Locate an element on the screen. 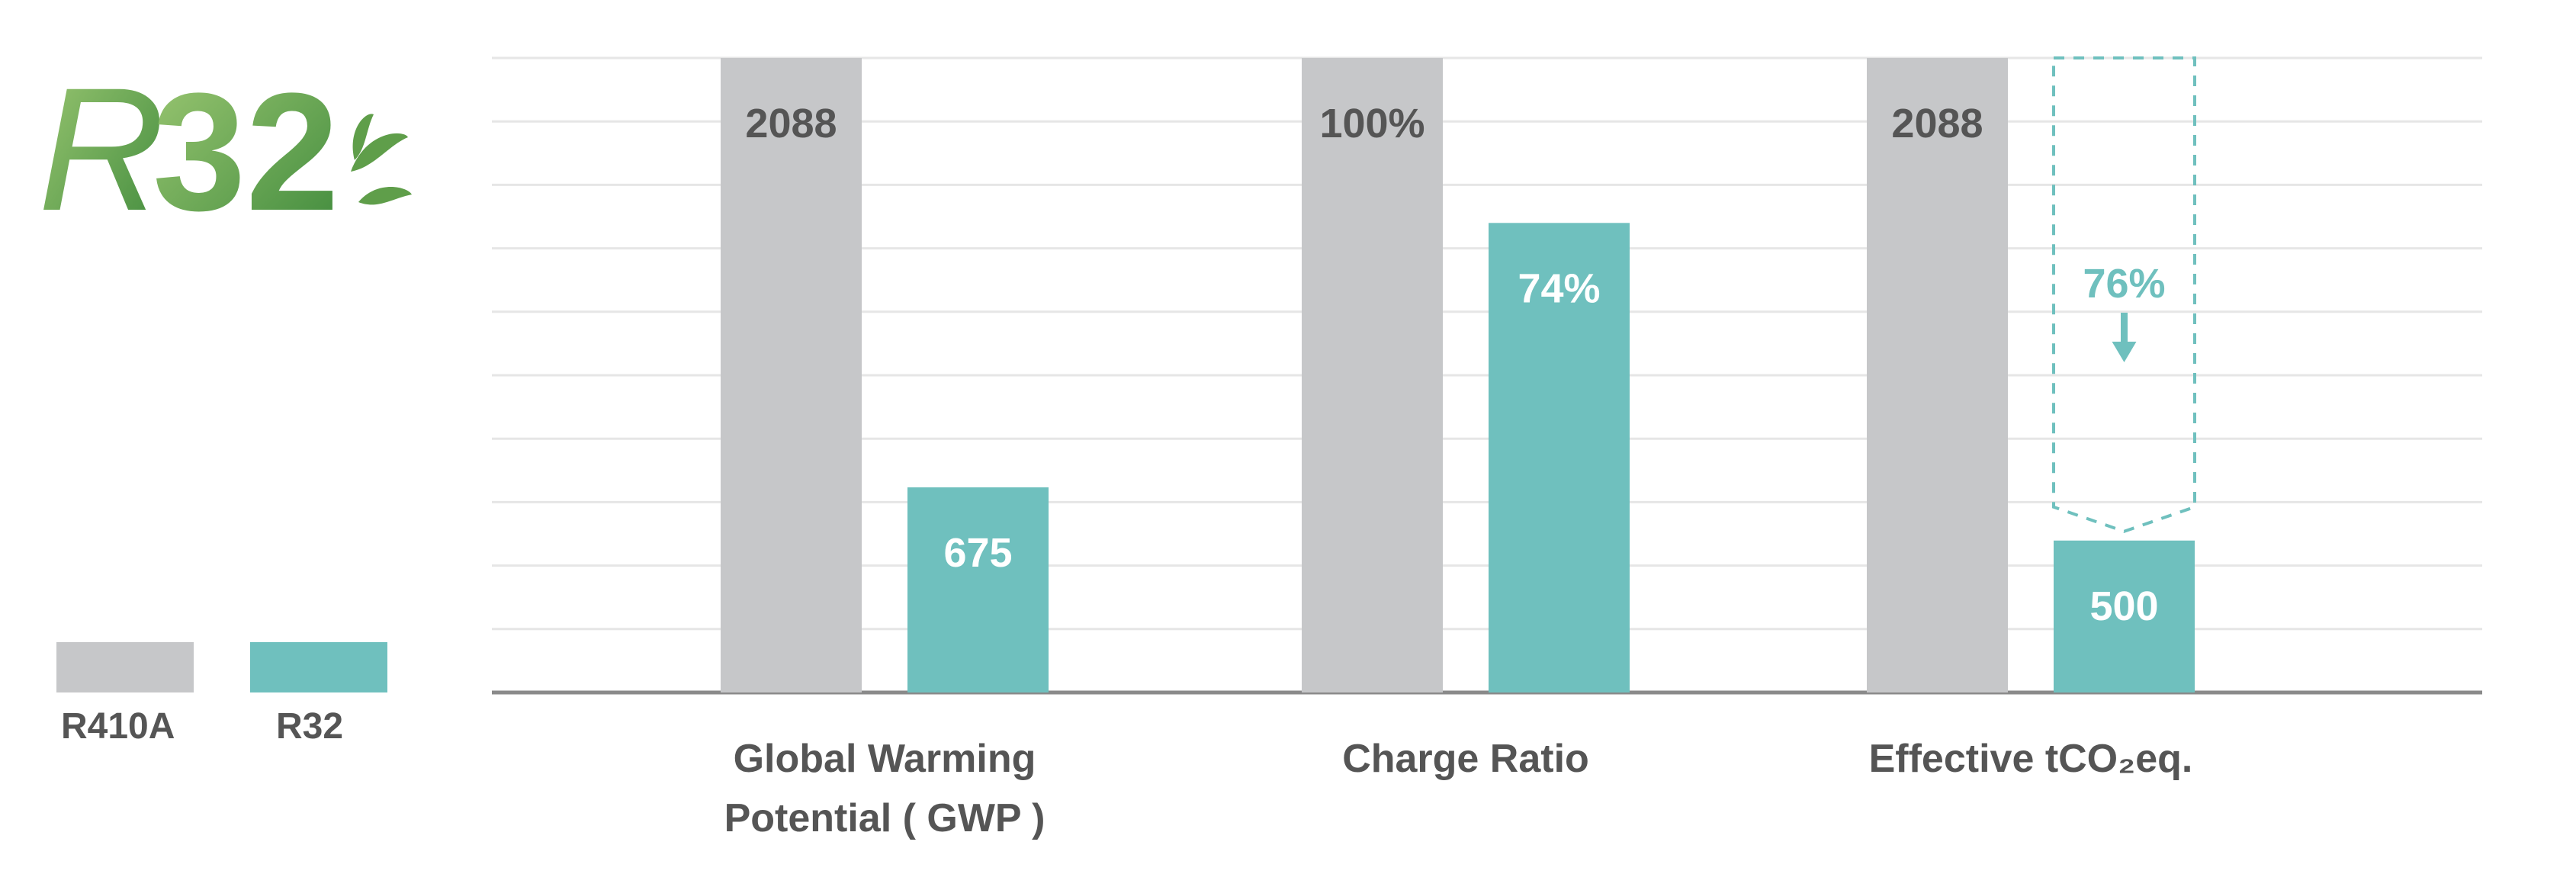 This screenshot has width=2576, height=874. bar-label-r32-2: 500 is located at coordinates (2123, 606).